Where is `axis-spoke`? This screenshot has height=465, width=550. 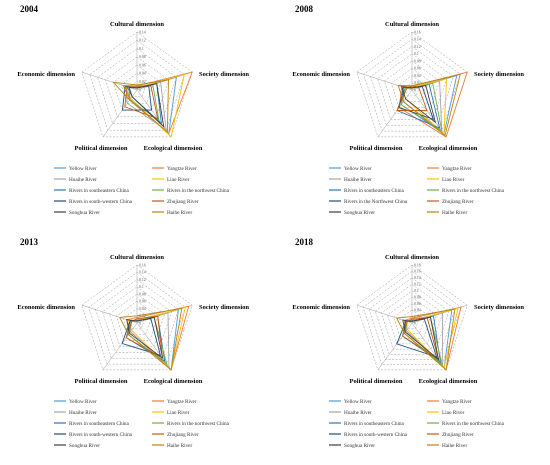
axis-spoke is located at coordinates (395, 346).